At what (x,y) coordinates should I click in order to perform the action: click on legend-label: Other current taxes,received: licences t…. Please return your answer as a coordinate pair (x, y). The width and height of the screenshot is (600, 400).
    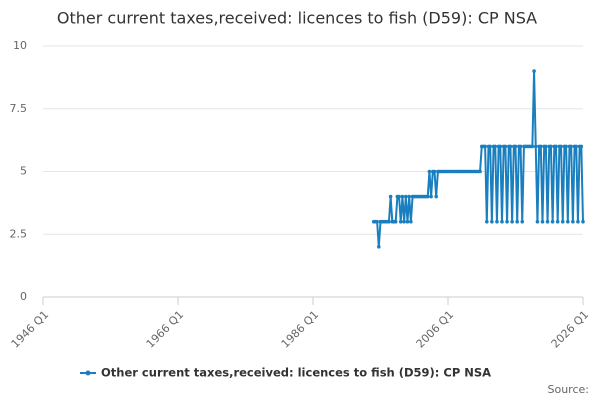
    Looking at the image, I should click on (296, 373).